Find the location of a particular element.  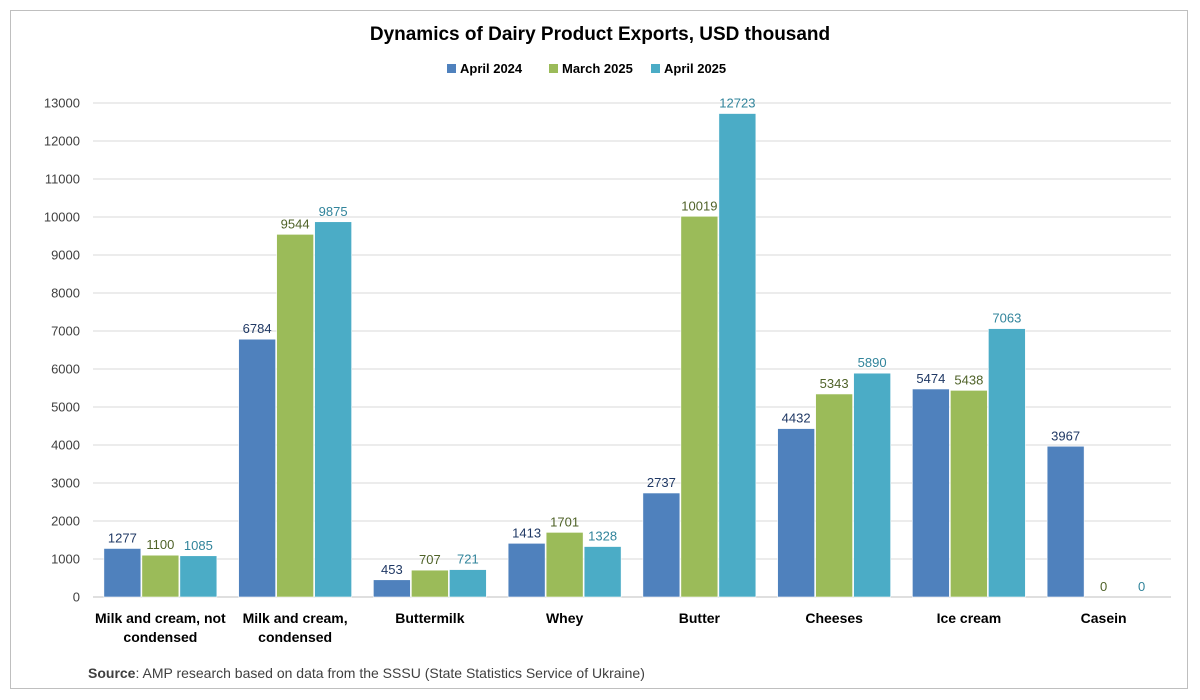

data-label: 1328 is located at coordinates (602, 536).